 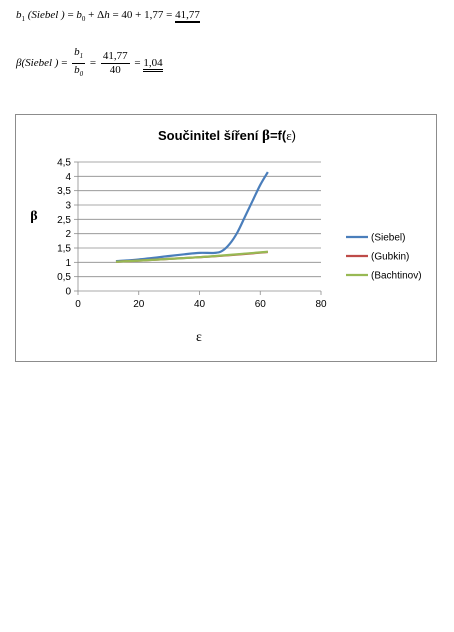 I want to click on chart-axes, so click(x=199, y=227).